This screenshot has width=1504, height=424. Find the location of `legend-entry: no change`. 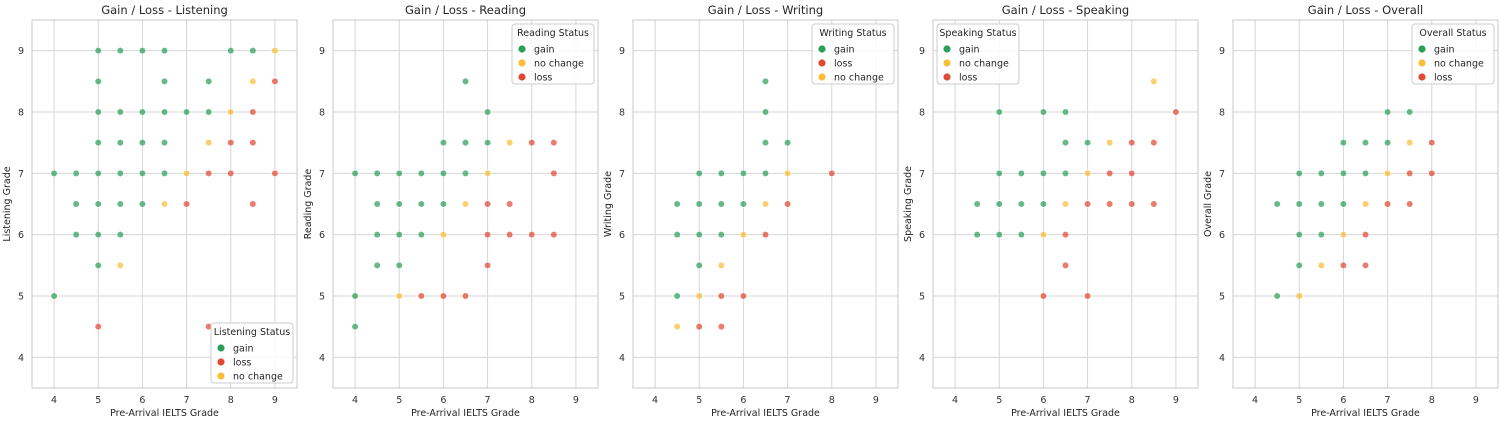

legend-entry: no change is located at coordinates (1459, 64).